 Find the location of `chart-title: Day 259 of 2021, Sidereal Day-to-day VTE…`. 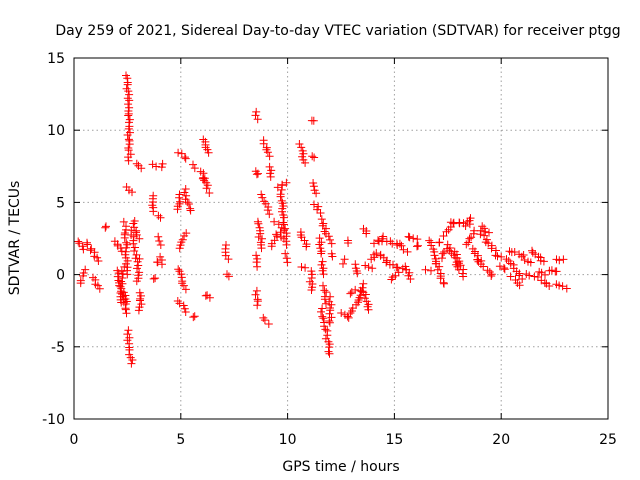

chart-title: Day 259 of 2021, Sidereal Day-to-day VTE… is located at coordinates (337, 31).